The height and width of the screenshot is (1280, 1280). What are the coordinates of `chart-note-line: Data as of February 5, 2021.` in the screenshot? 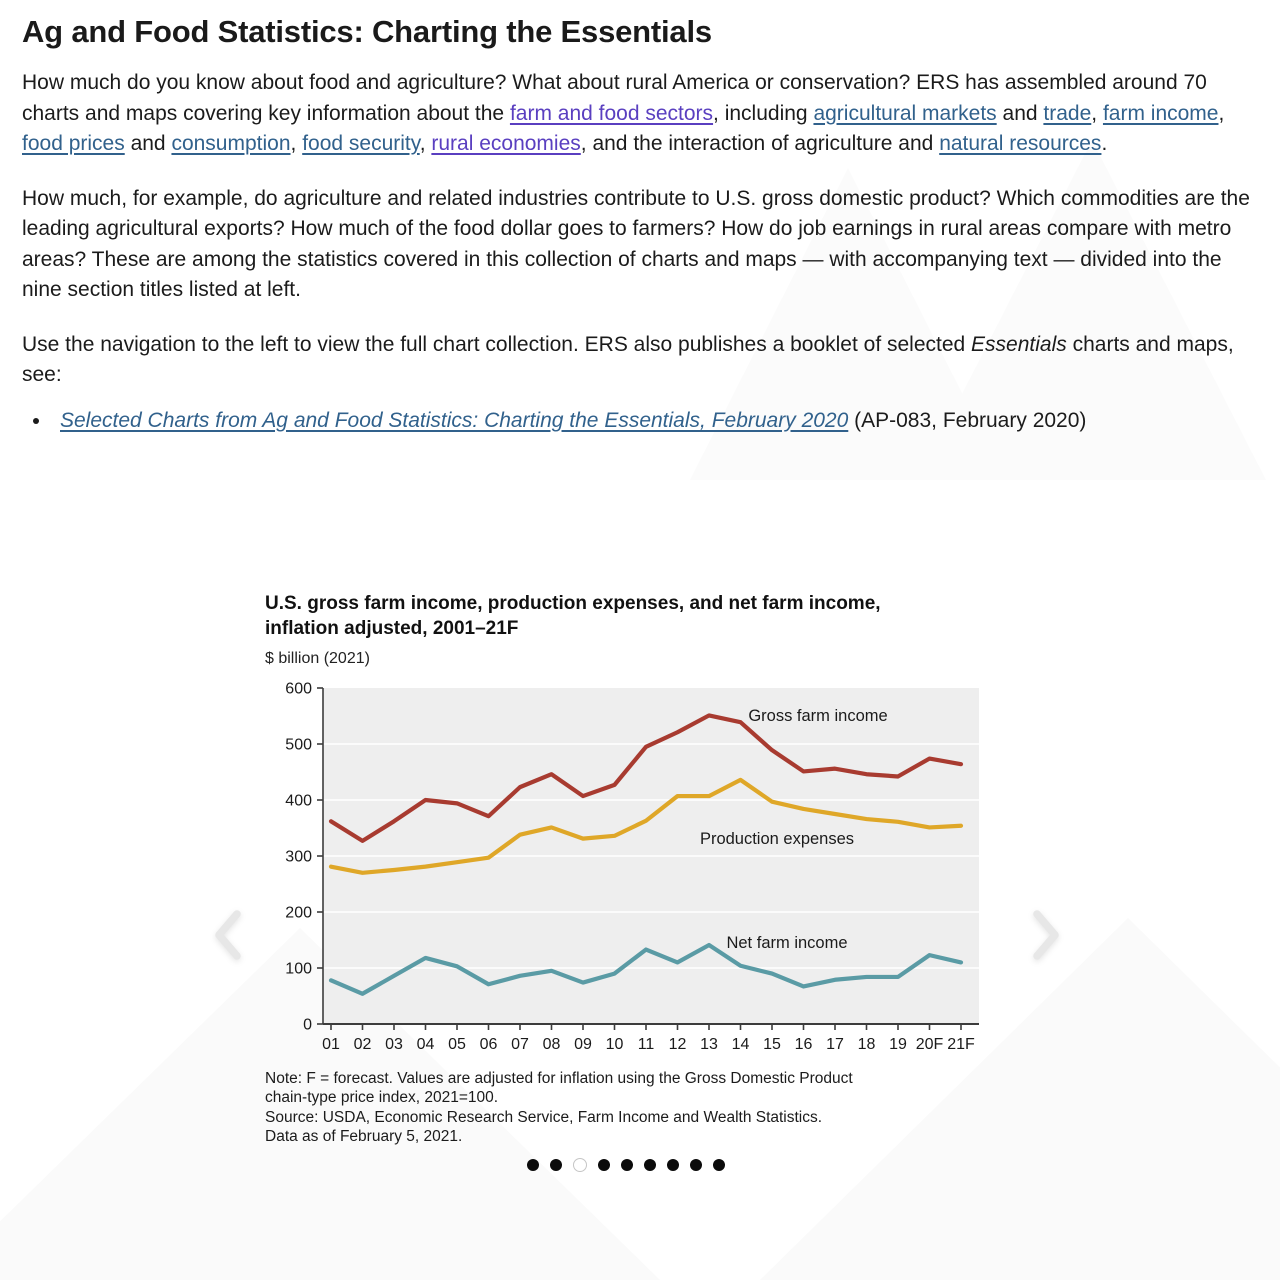 It's located at (364, 1136).